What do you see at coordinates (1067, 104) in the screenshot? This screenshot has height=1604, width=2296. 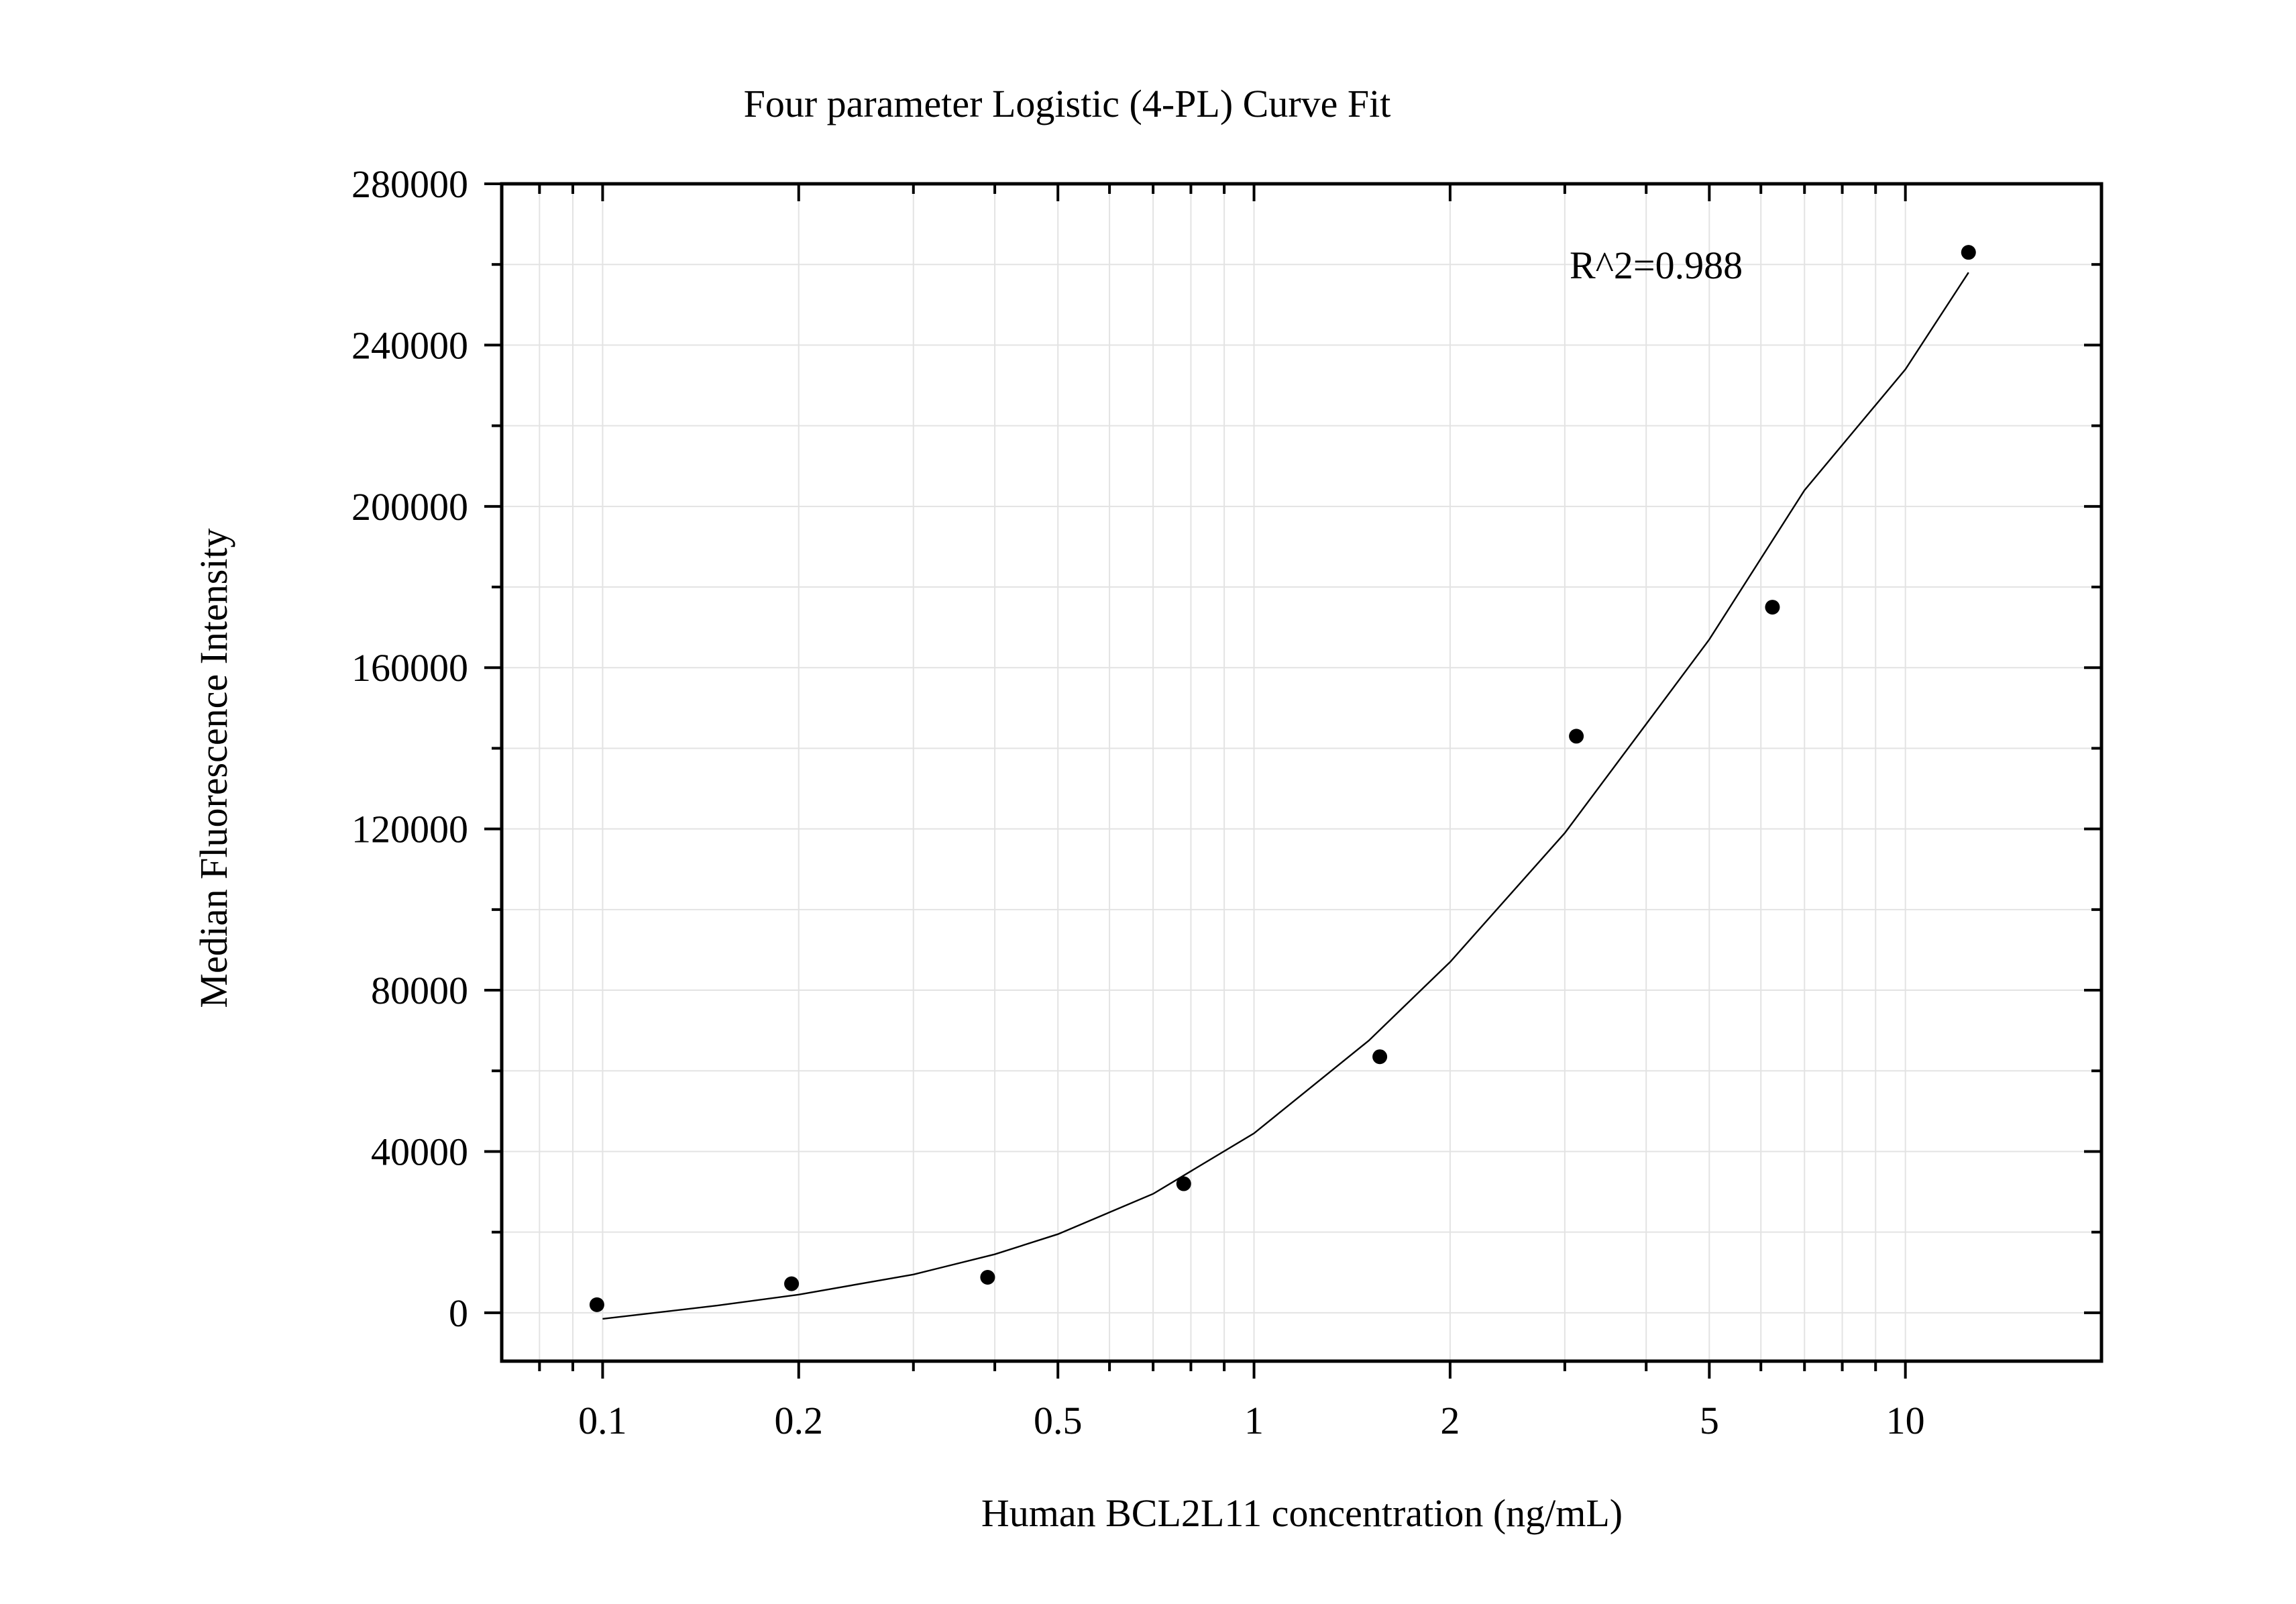 I see `chart-title: Four parameter Logistic (4-PL) Curve Fit` at bounding box center [1067, 104].